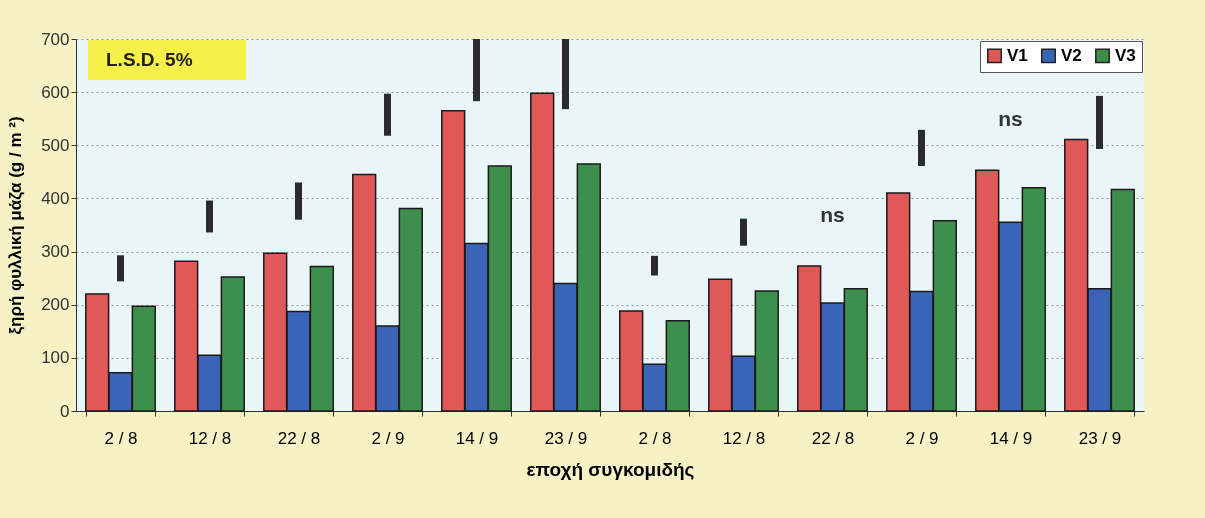  I want to click on y-tick-label: 500, so click(55, 145).